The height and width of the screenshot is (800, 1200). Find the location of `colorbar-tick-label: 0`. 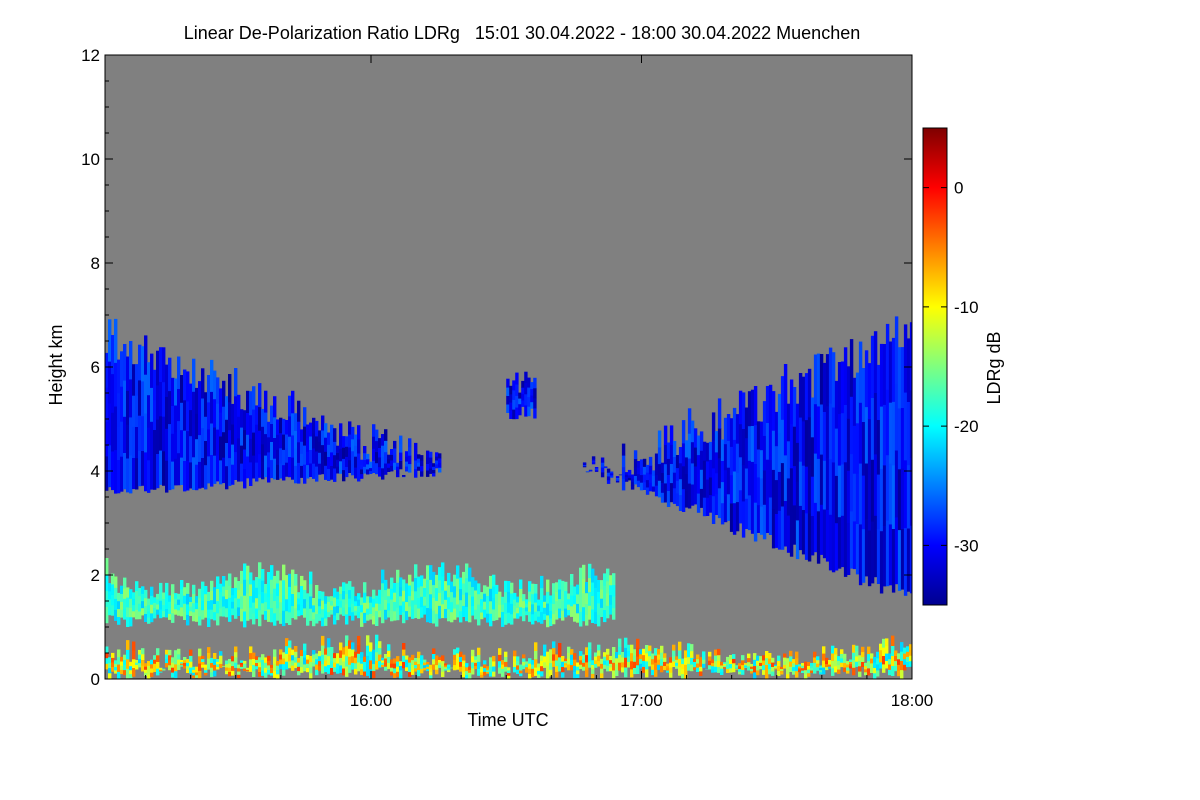

colorbar-tick-label: 0 is located at coordinates (958, 188).